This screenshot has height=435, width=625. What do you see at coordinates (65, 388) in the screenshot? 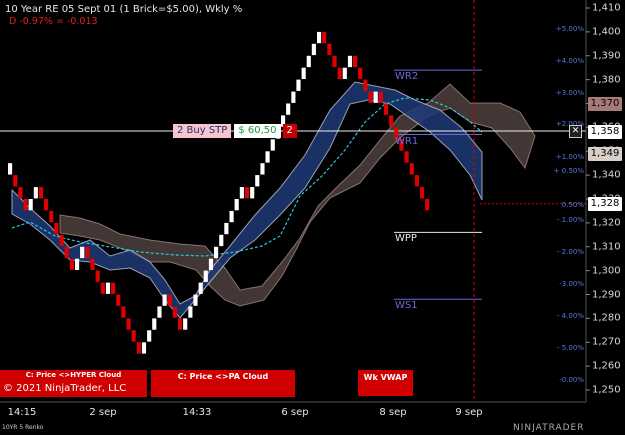
I see `copyright: © 2021 NinjaTrader, LLC` at bounding box center [65, 388].